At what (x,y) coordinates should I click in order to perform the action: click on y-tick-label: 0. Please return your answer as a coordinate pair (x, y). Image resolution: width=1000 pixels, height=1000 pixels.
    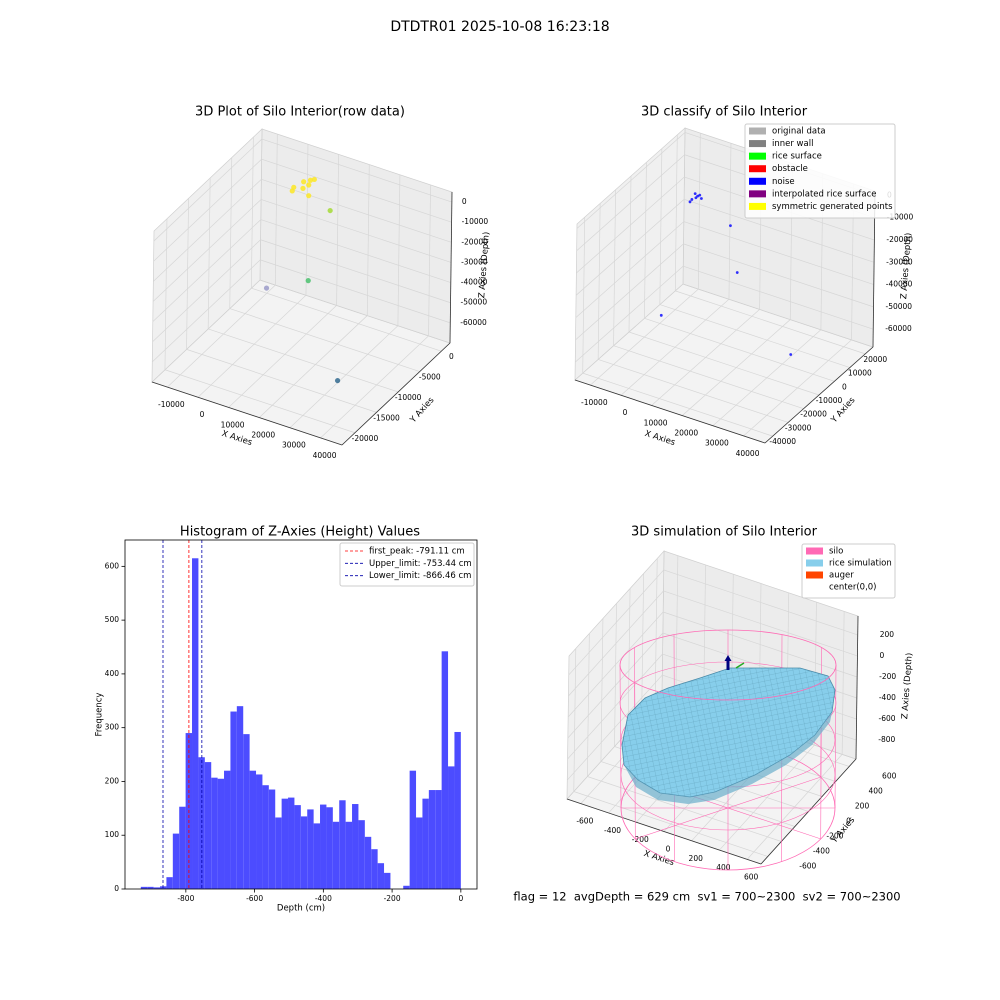
    Looking at the image, I should click on (116, 888).